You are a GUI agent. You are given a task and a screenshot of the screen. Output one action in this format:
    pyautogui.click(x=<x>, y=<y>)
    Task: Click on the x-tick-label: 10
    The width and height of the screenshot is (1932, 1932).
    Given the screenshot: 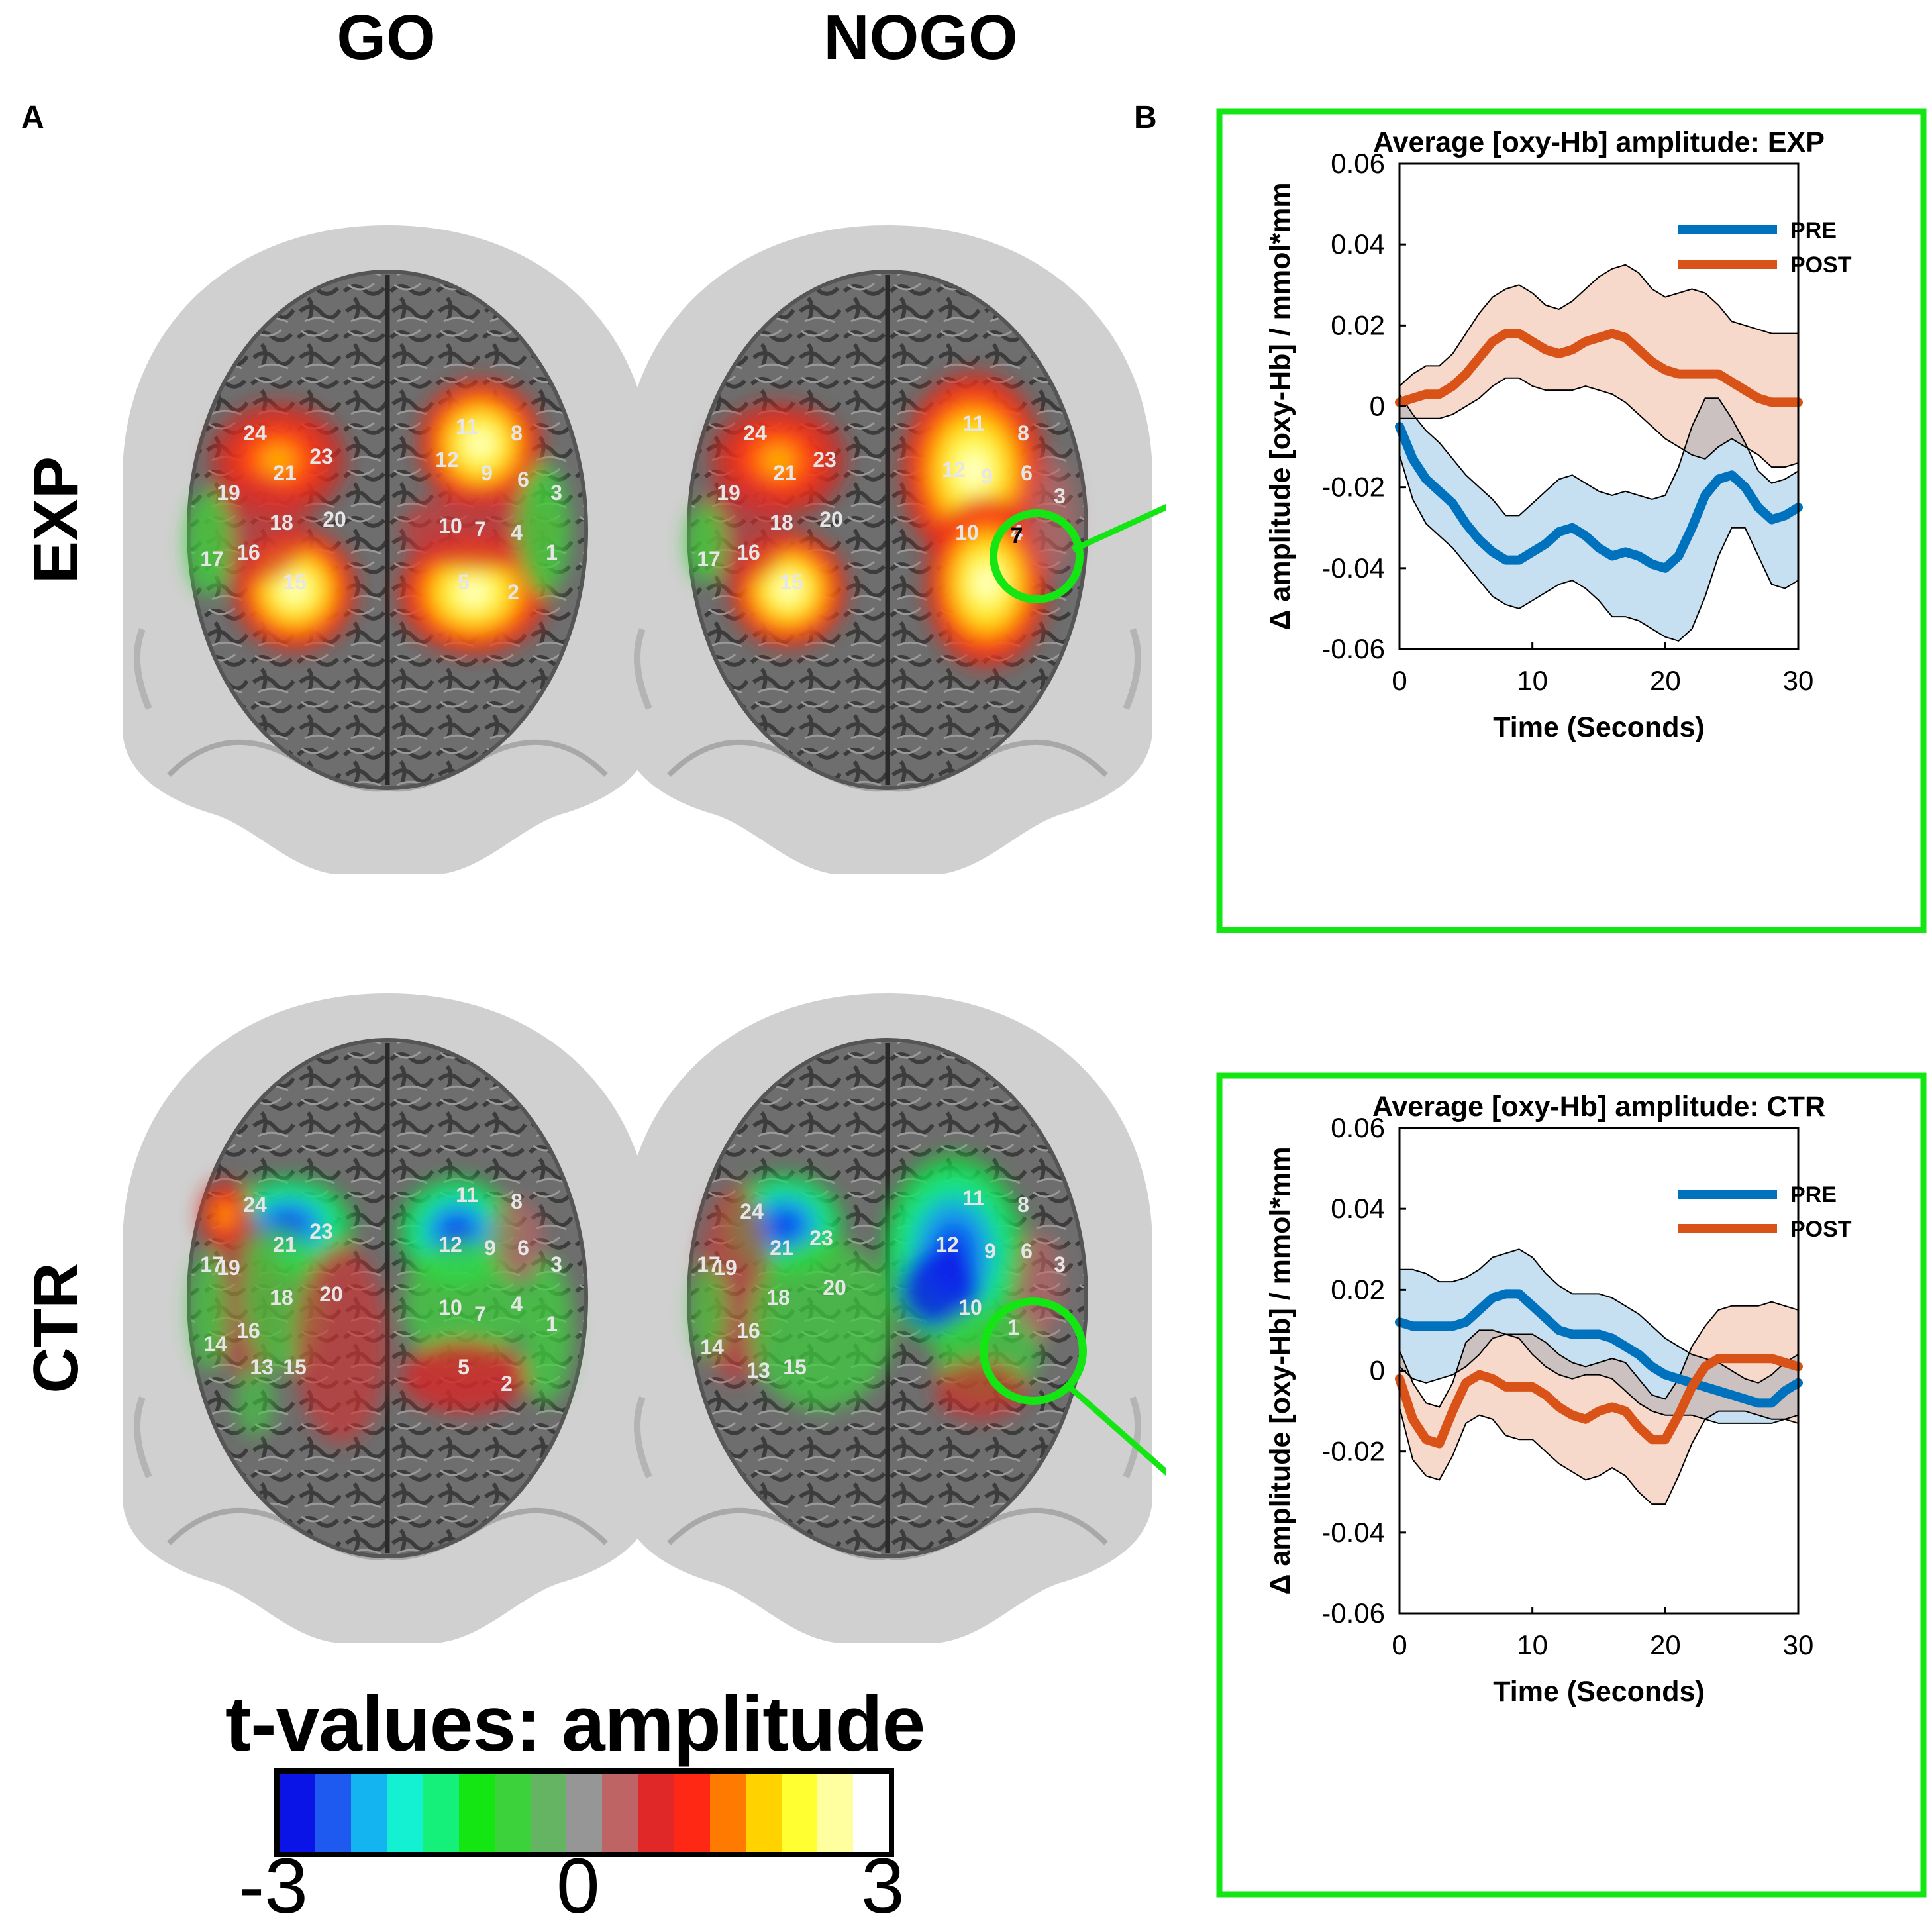 What is the action you would take?
    pyautogui.click(x=1532, y=680)
    